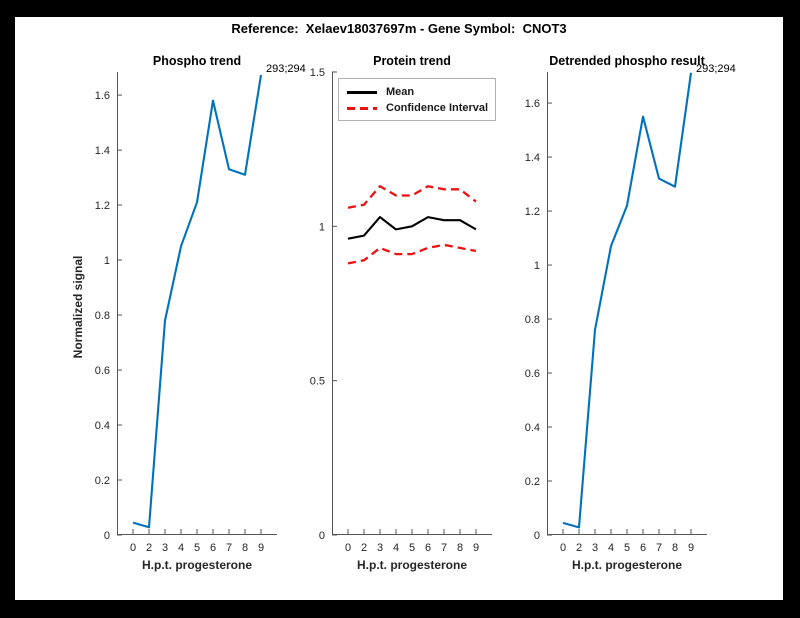 This screenshot has width=800, height=618. Describe the element at coordinates (362, 92) in the screenshot. I see `mean-line-sample` at that location.